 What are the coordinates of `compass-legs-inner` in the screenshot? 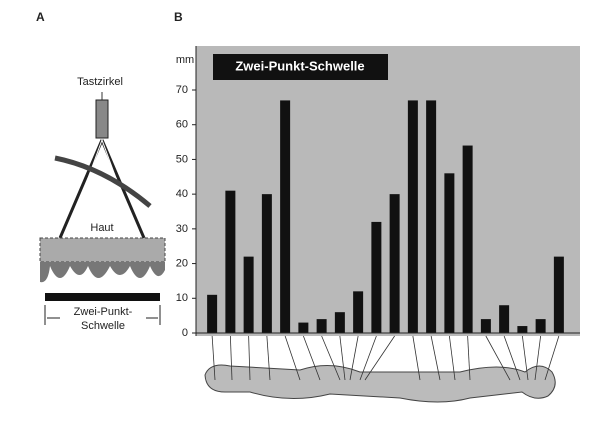 It's located at (102, 189).